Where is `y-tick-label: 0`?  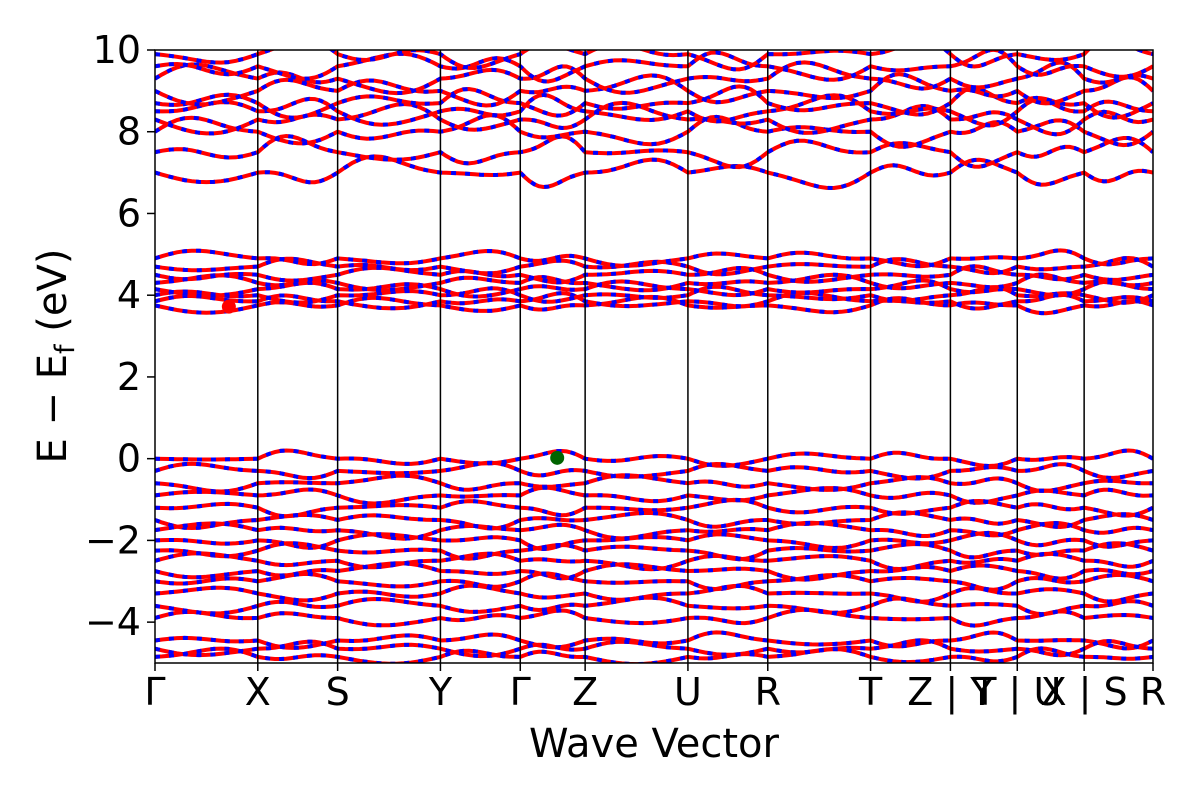 y-tick-label: 0 is located at coordinates (129, 459).